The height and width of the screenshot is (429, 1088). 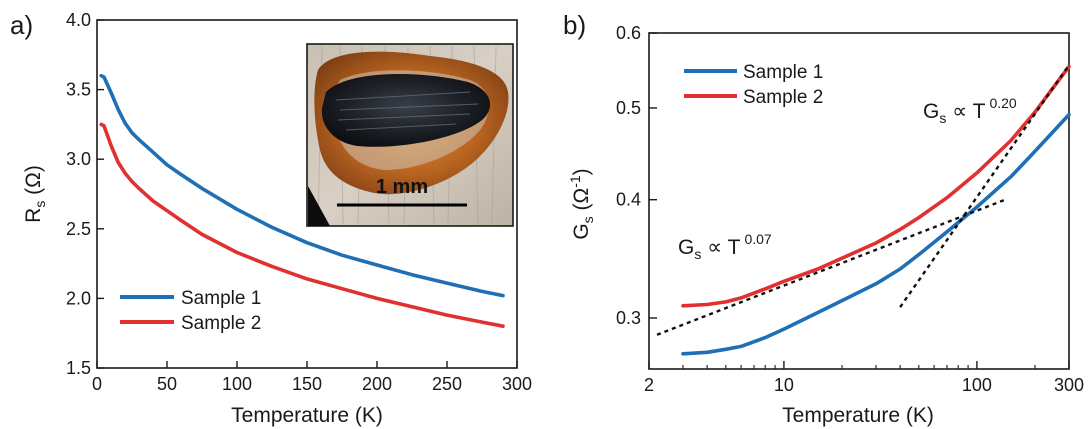 I want to click on panel-b-annotation-low-t-base: G, so click(x=686, y=247).